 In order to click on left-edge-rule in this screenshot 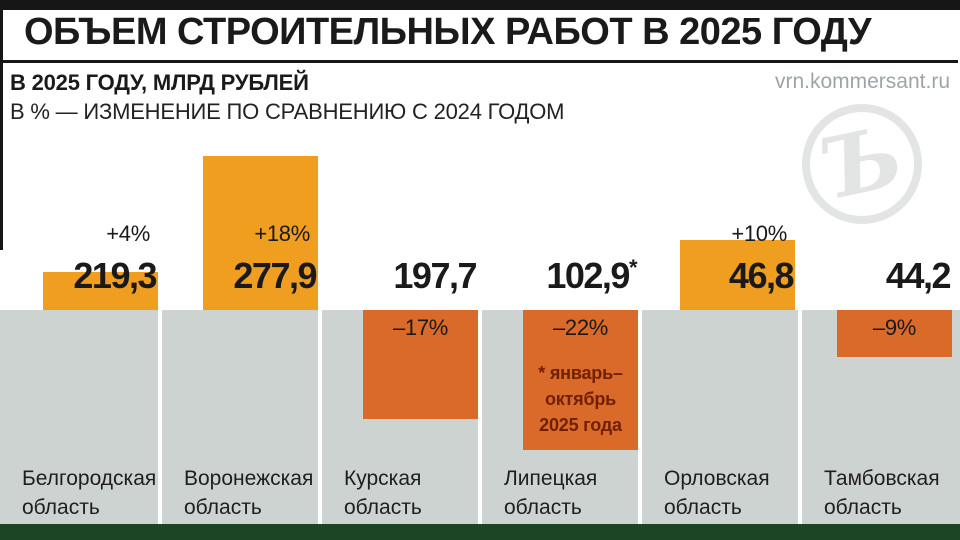, I will do `click(1, 125)`.